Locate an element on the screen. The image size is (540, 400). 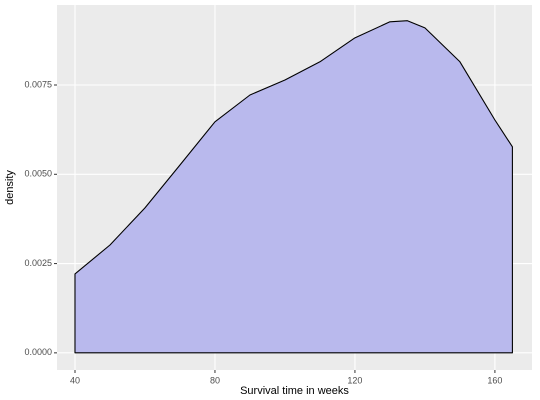
x-axis-title: Survival time in weeks is located at coordinates (294, 391).